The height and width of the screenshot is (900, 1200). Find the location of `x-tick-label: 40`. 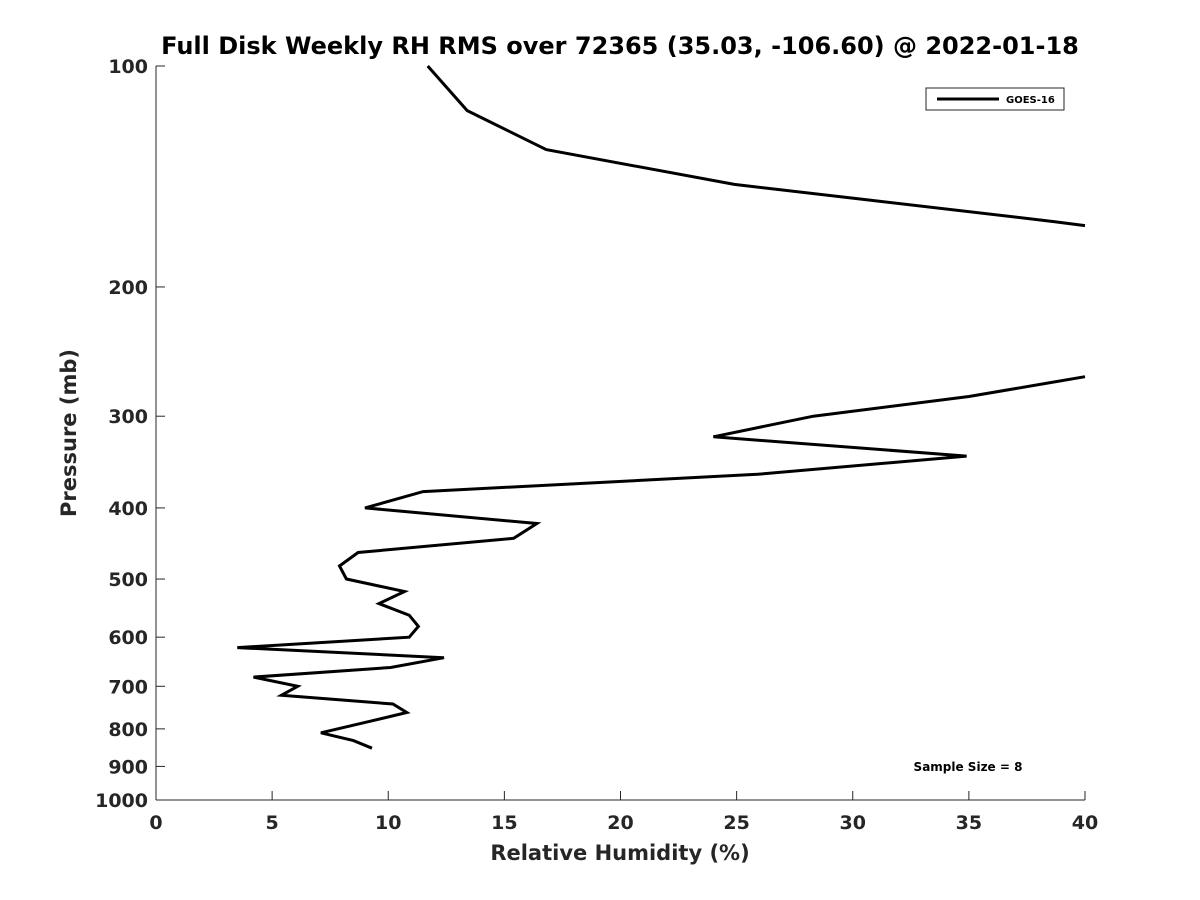

x-tick-label: 40 is located at coordinates (1085, 823).